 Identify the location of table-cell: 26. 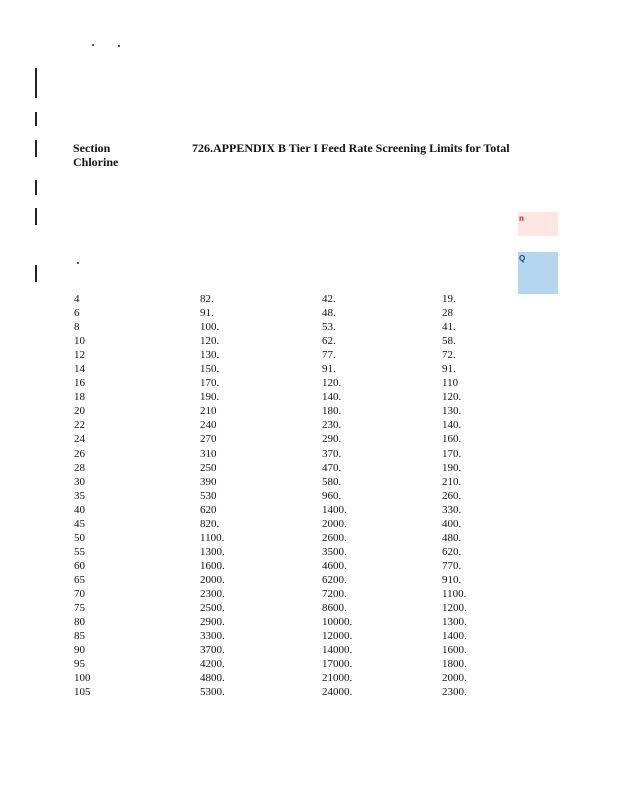
(79, 453).